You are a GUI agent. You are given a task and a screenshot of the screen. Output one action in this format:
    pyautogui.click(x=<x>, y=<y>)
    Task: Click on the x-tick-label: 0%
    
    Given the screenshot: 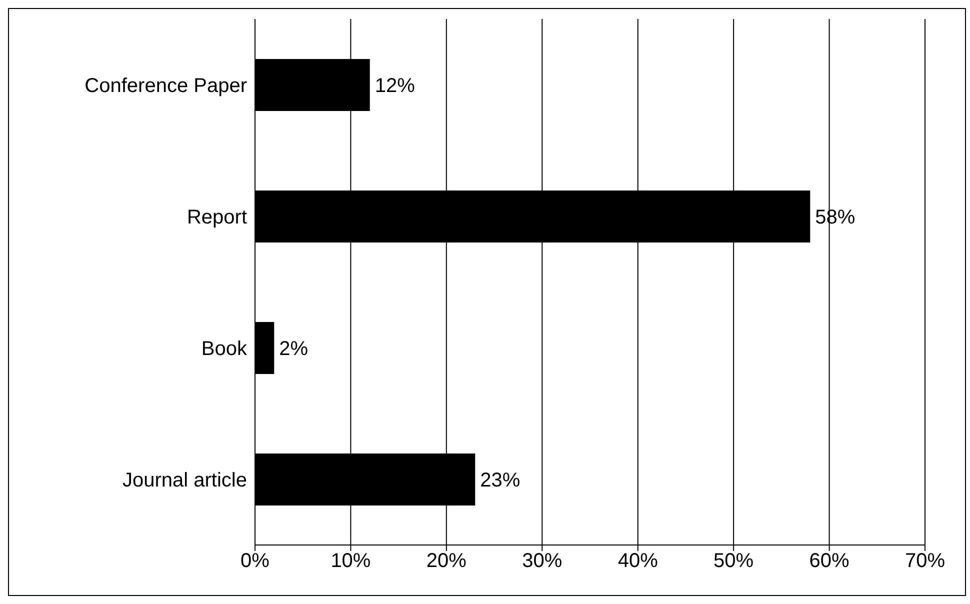 What is the action you would take?
    pyautogui.click(x=255, y=561)
    